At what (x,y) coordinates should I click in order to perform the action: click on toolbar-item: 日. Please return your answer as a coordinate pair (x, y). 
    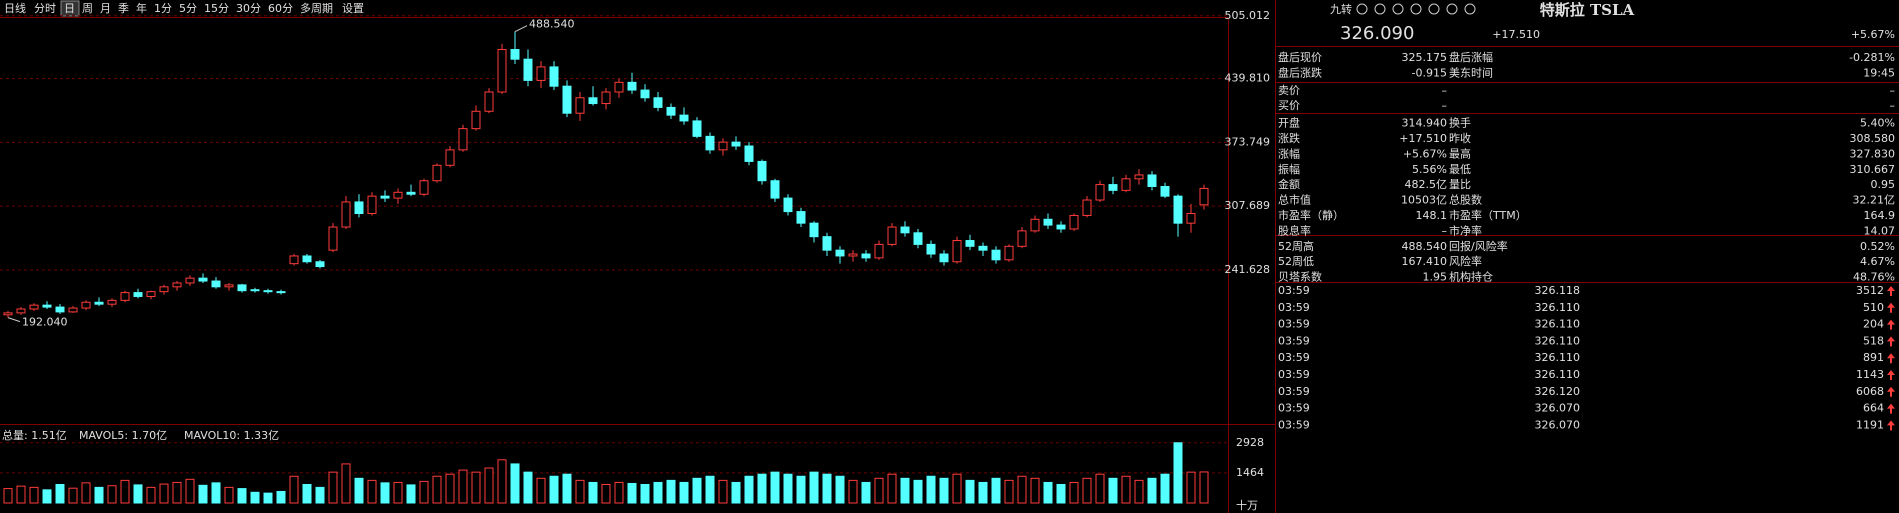
    Looking at the image, I should click on (69, 8).